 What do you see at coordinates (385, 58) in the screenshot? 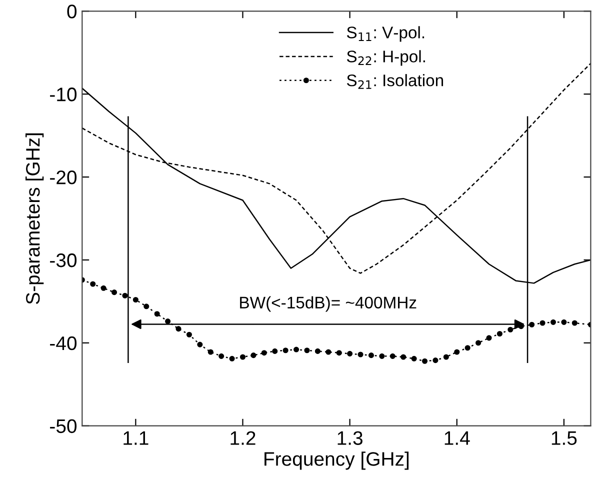
I see `legend-label: S$_{22}$: H-pol.` at bounding box center [385, 58].